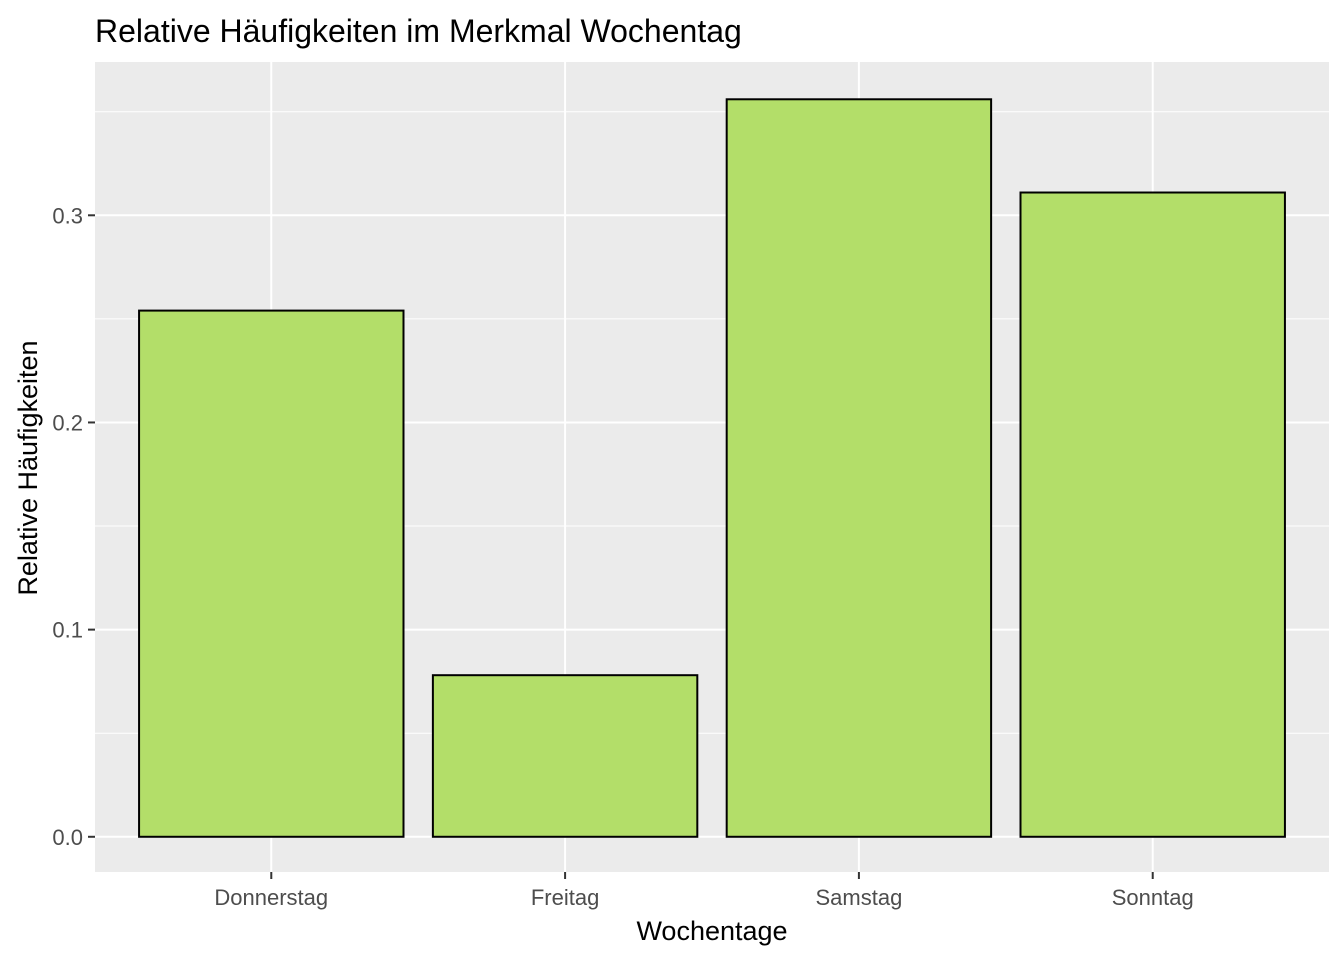 The image size is (1344, 960). Describe the element at coordinates (565, 756) in the screenshot. I see `bar-freitag` at that location.